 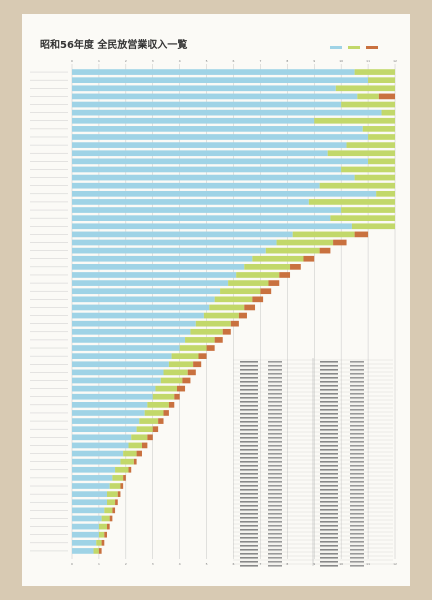 What do you see at coordinates (314, 564) in the screenshot?
I see `x-tick-label: 9` at bounding box center [314, 564].